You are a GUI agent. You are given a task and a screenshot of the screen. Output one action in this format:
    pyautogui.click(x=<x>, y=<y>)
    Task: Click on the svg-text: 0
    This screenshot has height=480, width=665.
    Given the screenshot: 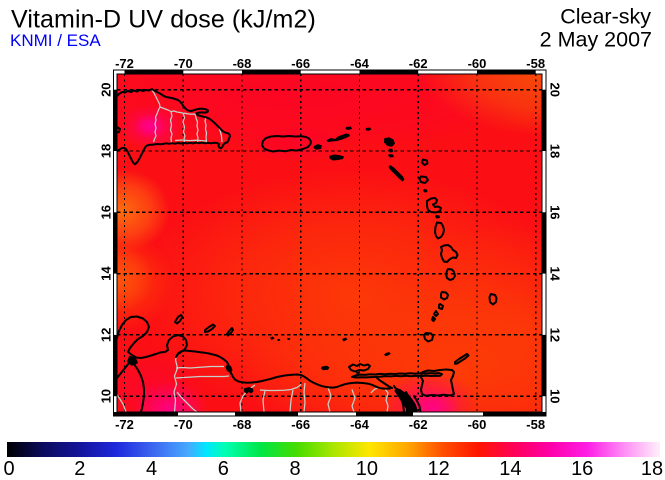 What is the action you would take?
    pyautogui.click(x=8, y=469)
    